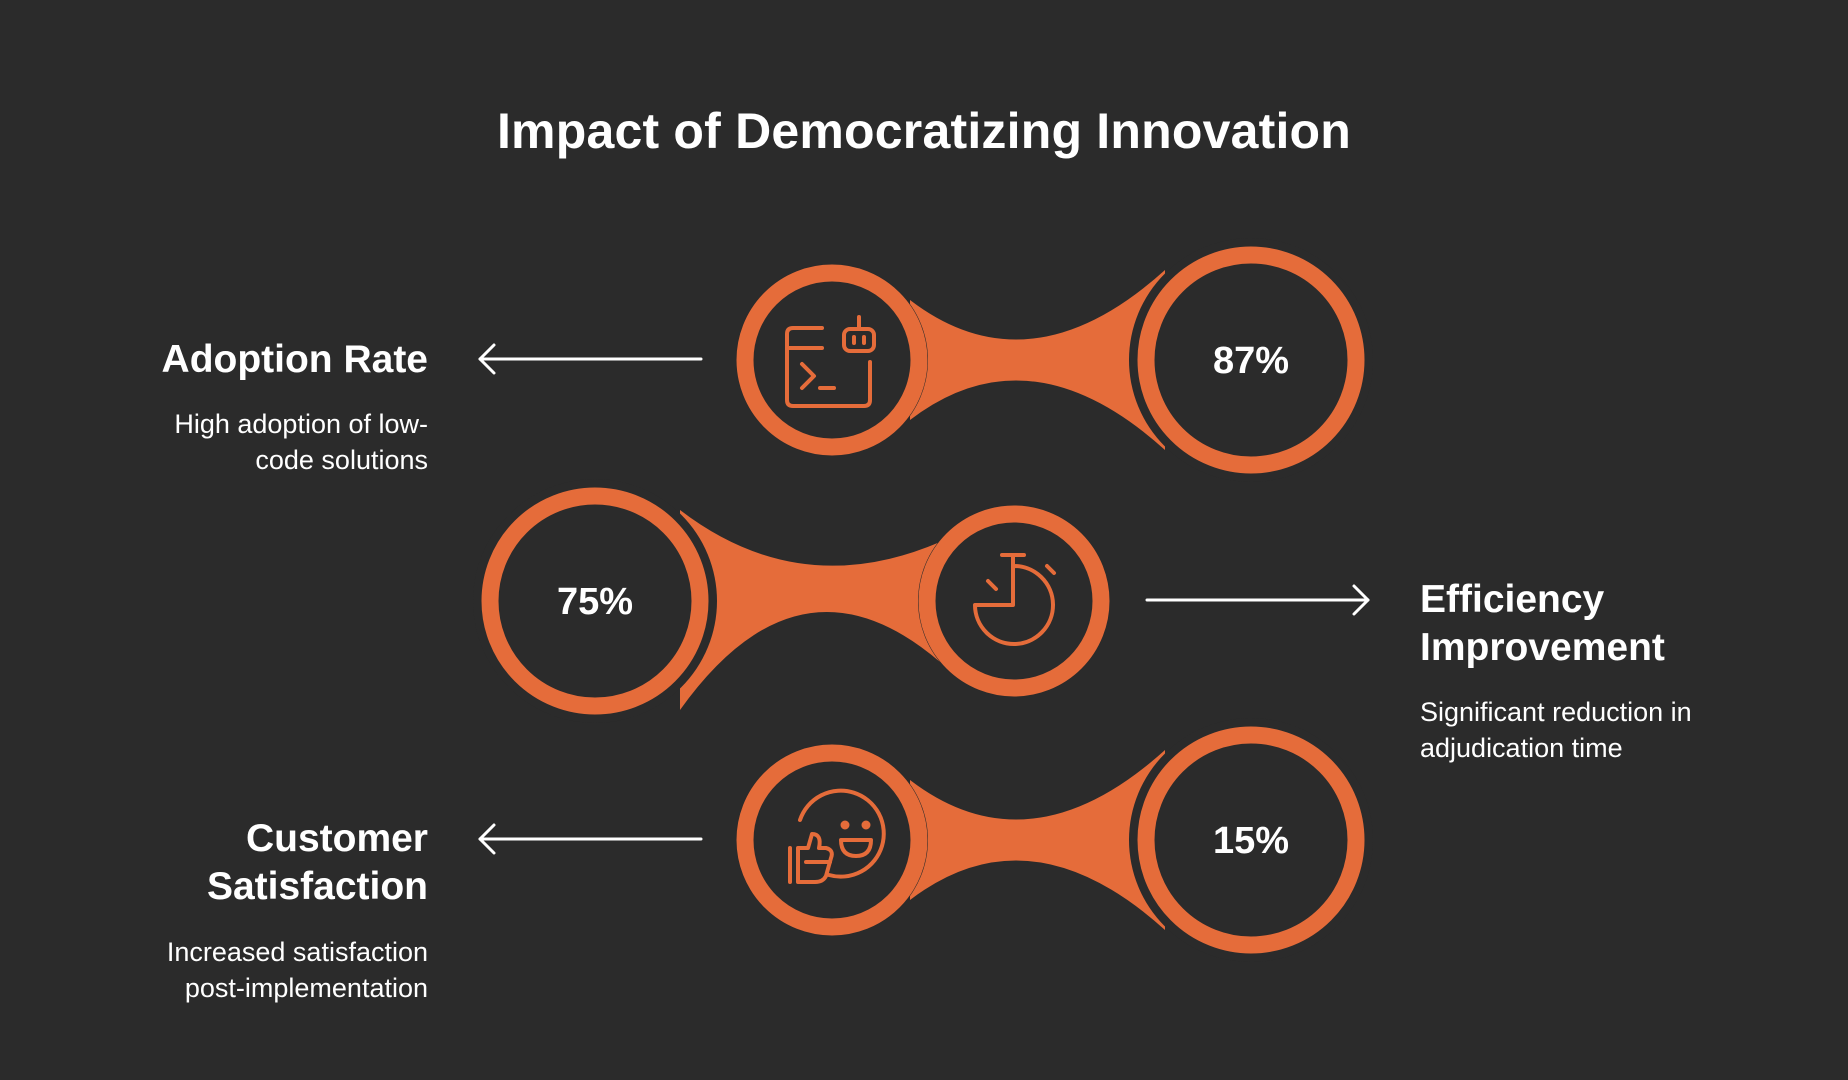 Image resolution: width=1848 pixels, height=1080 pixels. I want to click on row-efficiency-improvement: 75%, so click(791, 601).